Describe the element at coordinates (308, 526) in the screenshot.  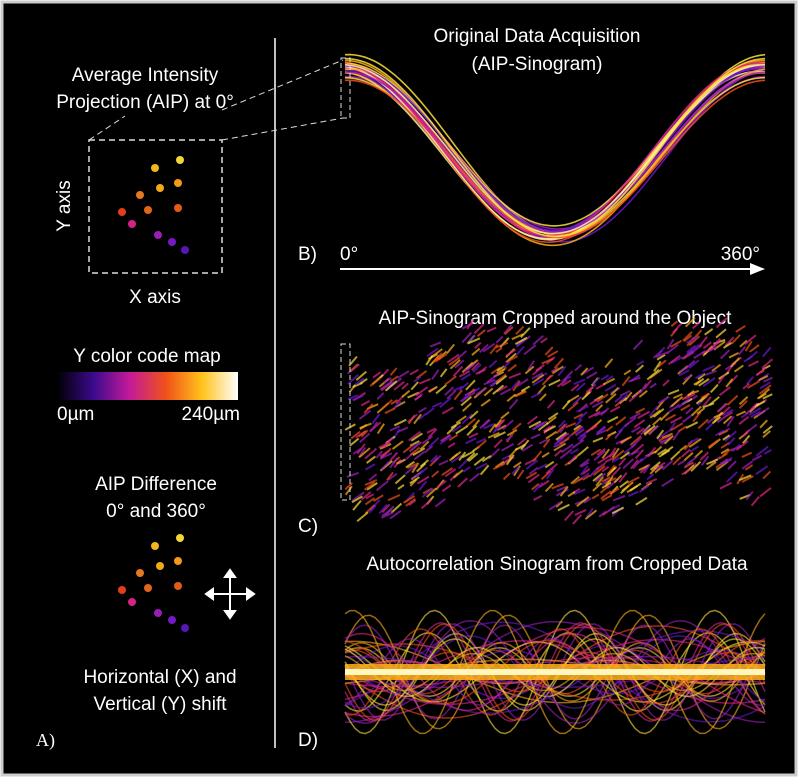
I see `panel-label: C)` at that location.